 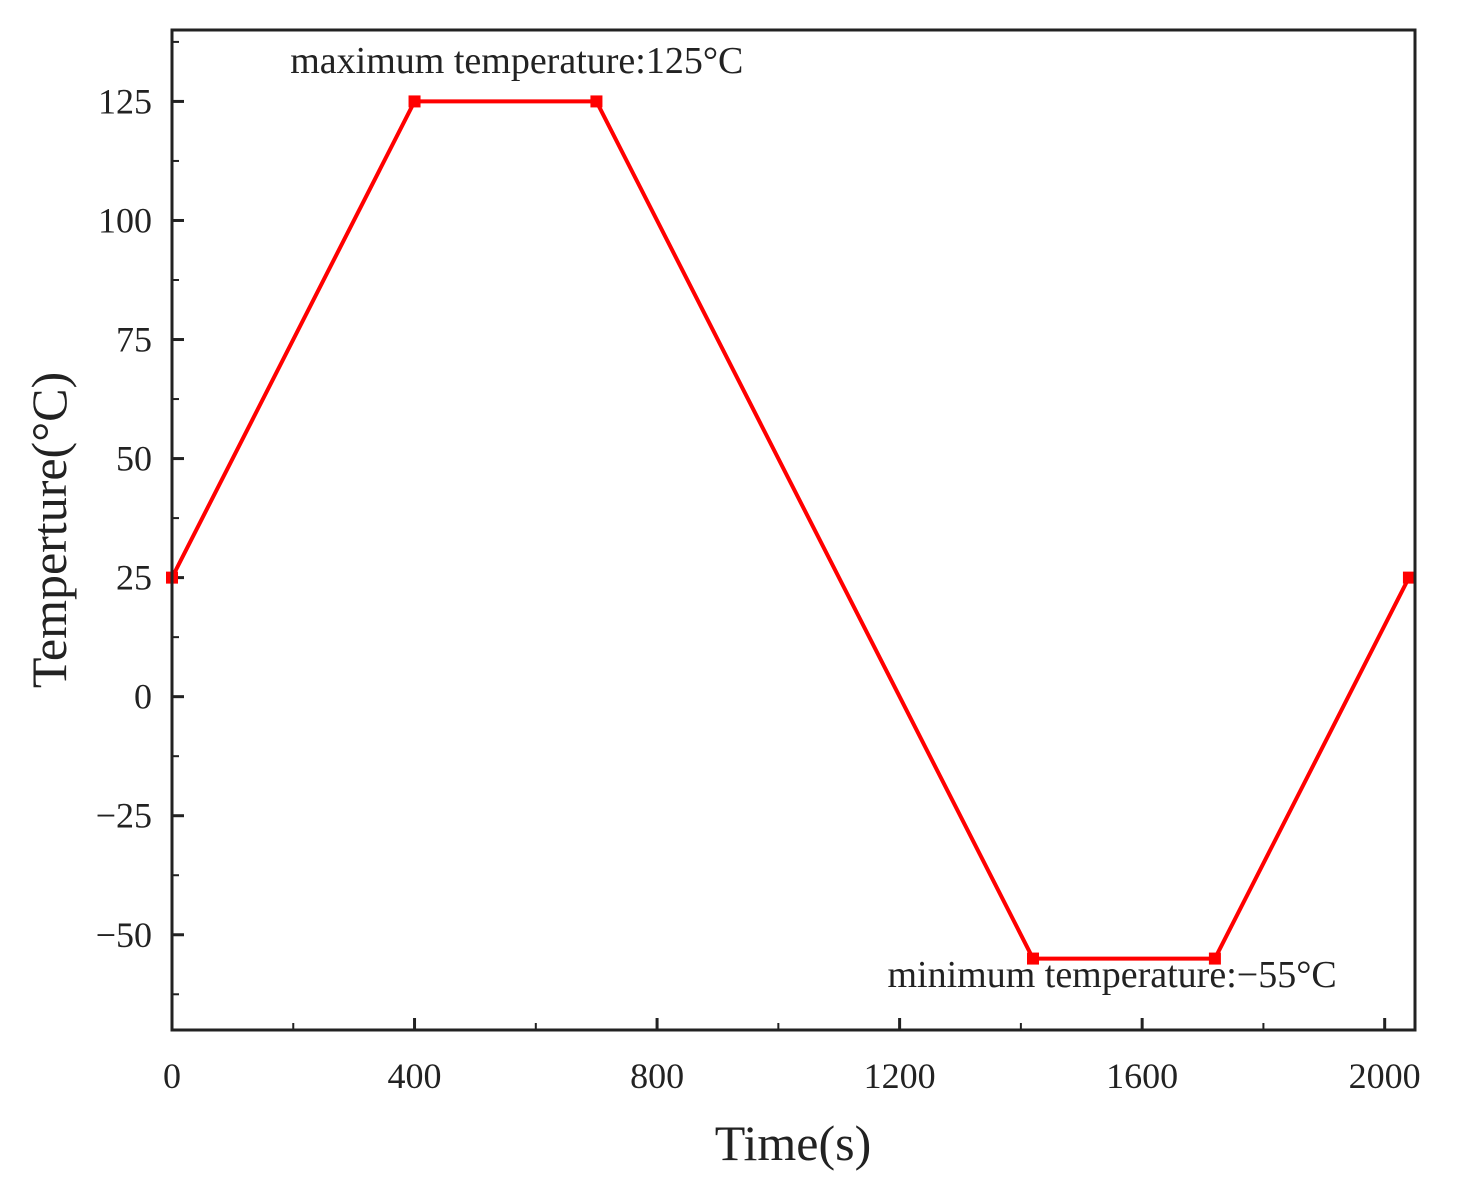 What do you see at coordinates (793, 1143) in the screenshot?
I see `x-axis-title: Time(s)` at bounding box center [793, 1143].